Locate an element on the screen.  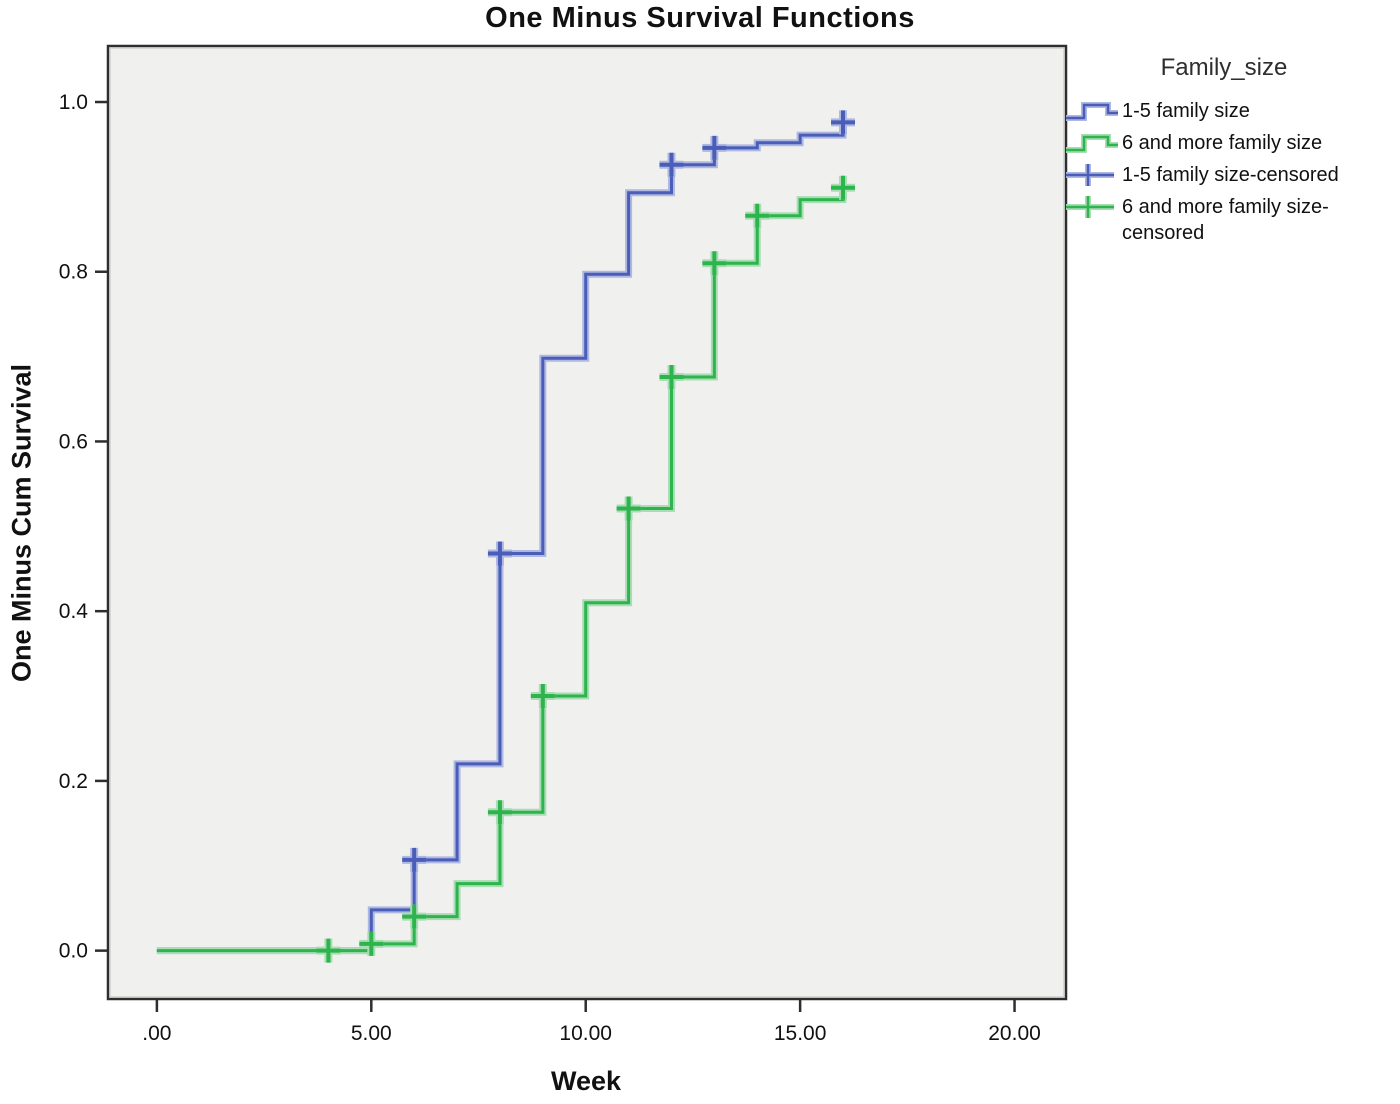
legend-item-label: 6 and more family size is located at coordinates (1222, 143).